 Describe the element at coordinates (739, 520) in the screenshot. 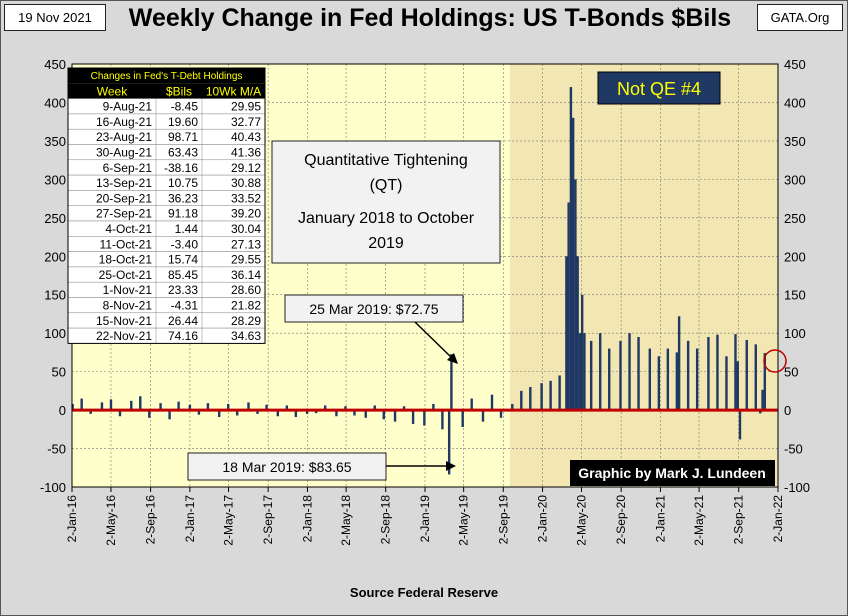

I see `x-tick-label: 2-Sep-21` at that location.